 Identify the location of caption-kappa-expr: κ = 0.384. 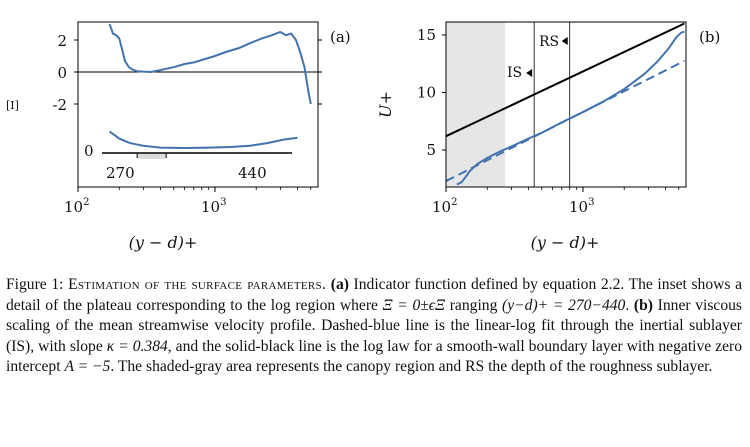
(137, 346).